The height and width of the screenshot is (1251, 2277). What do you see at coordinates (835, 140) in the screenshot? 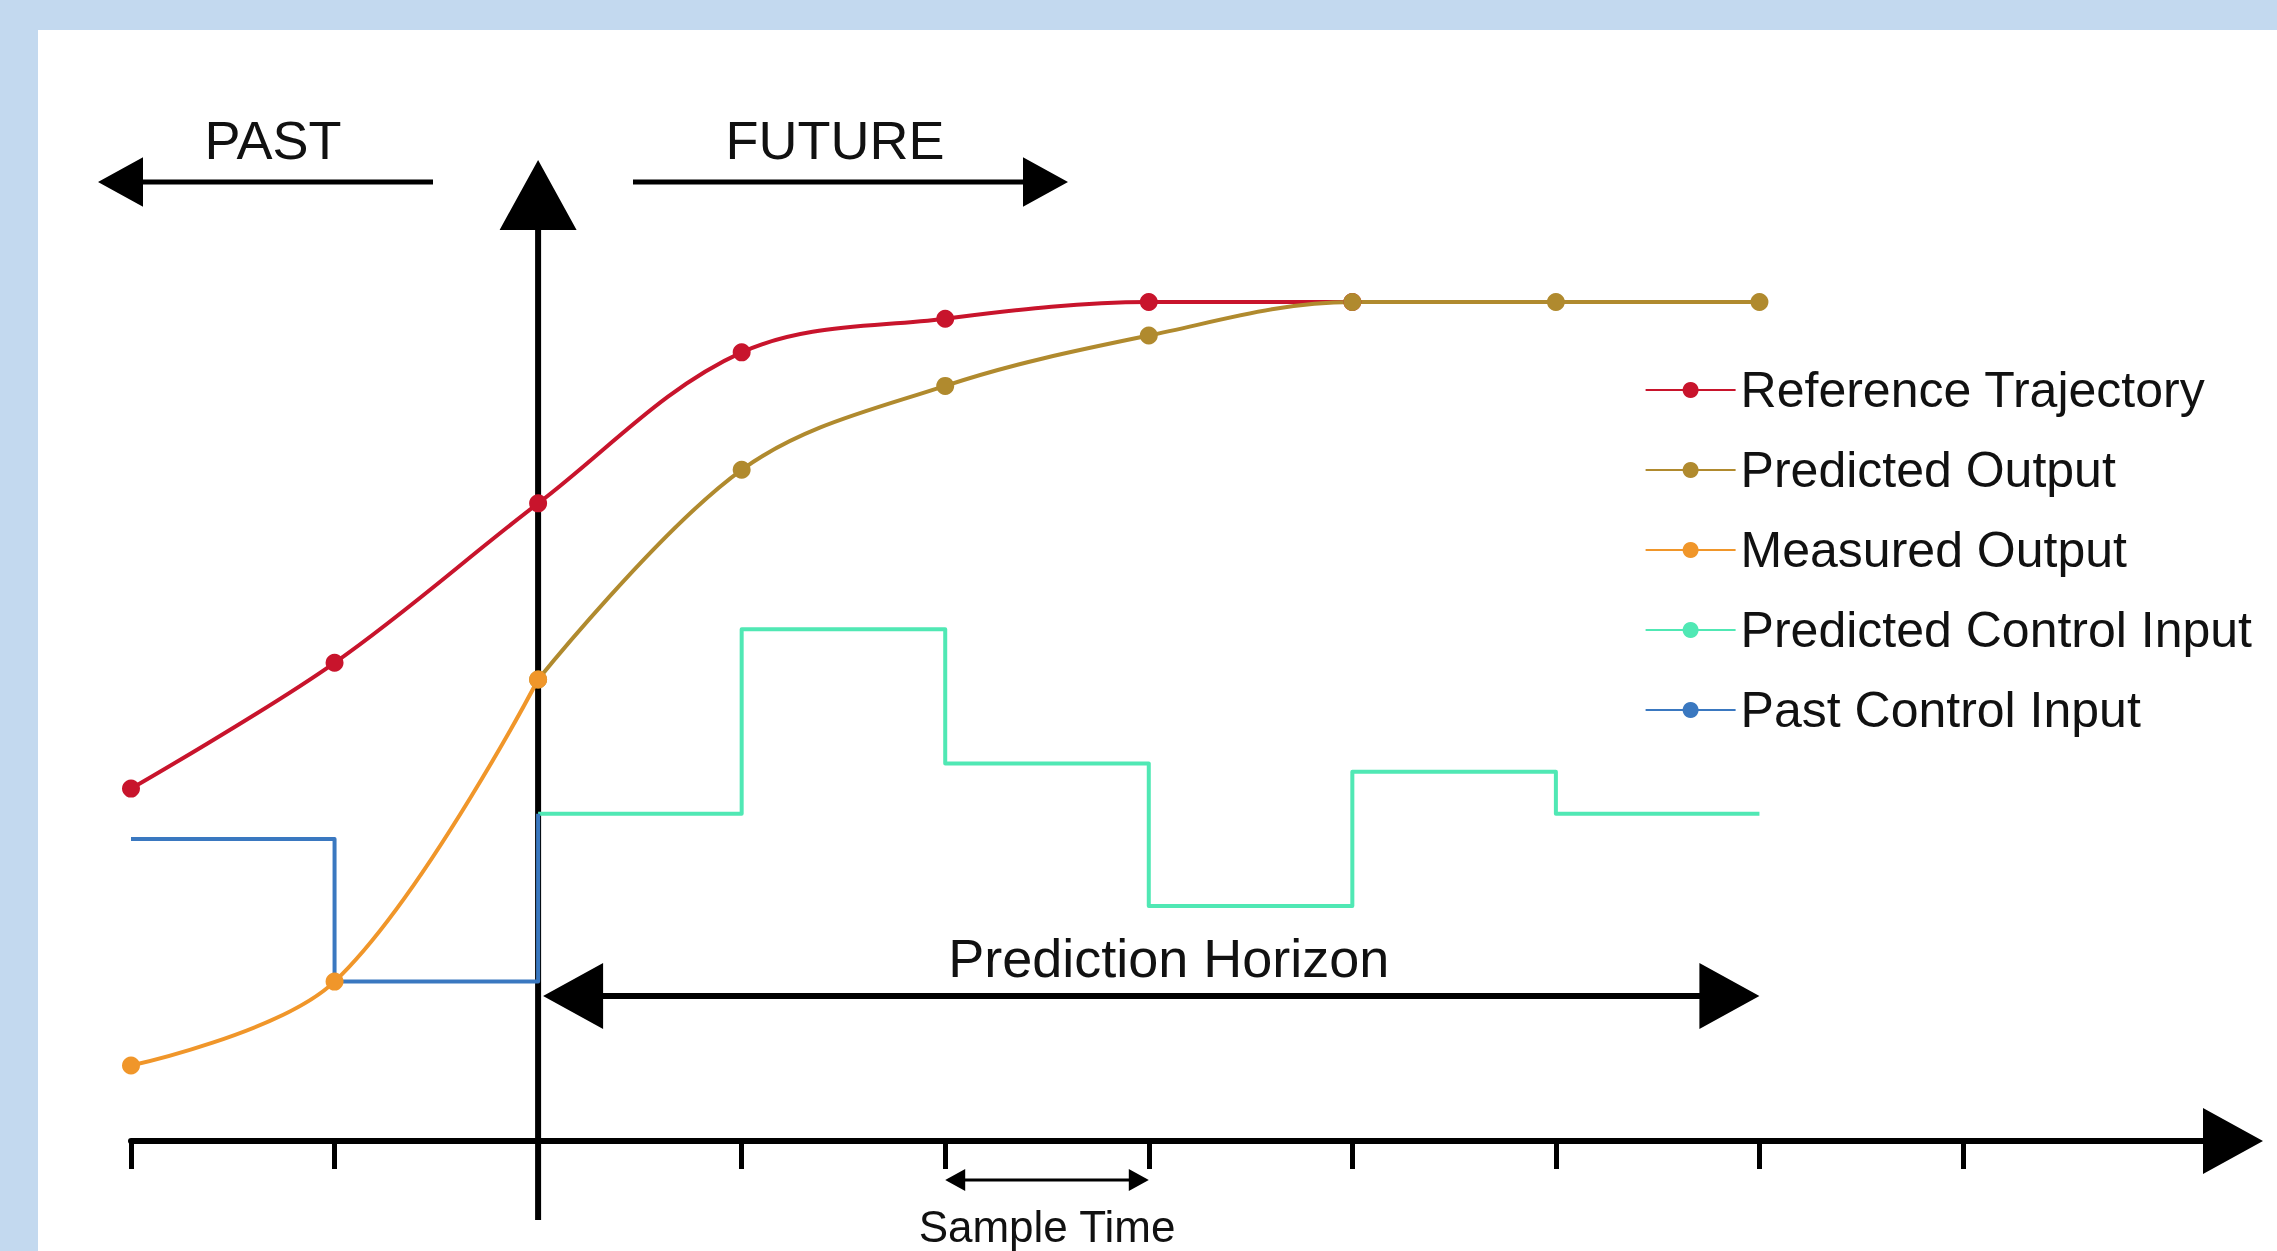
I see `text: FUTURE` at bounding box center [835, 140].